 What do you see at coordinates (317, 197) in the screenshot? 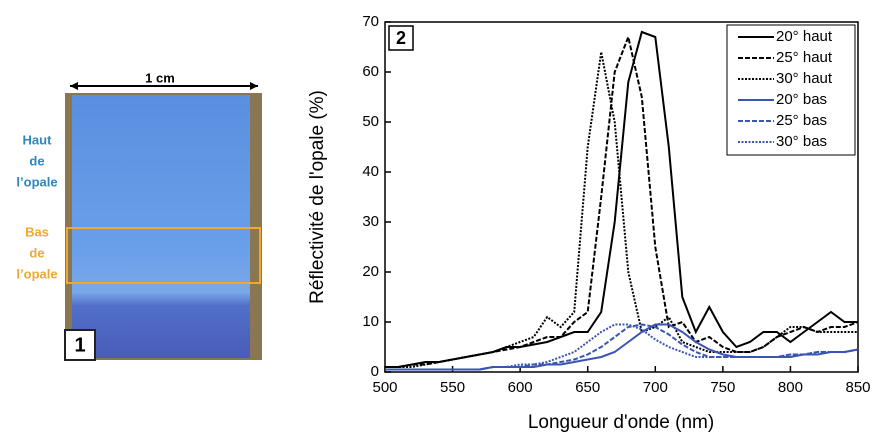
I see `y-axis-label: Réflectivité de l'opale (%)` at bounding box center [317, 197].